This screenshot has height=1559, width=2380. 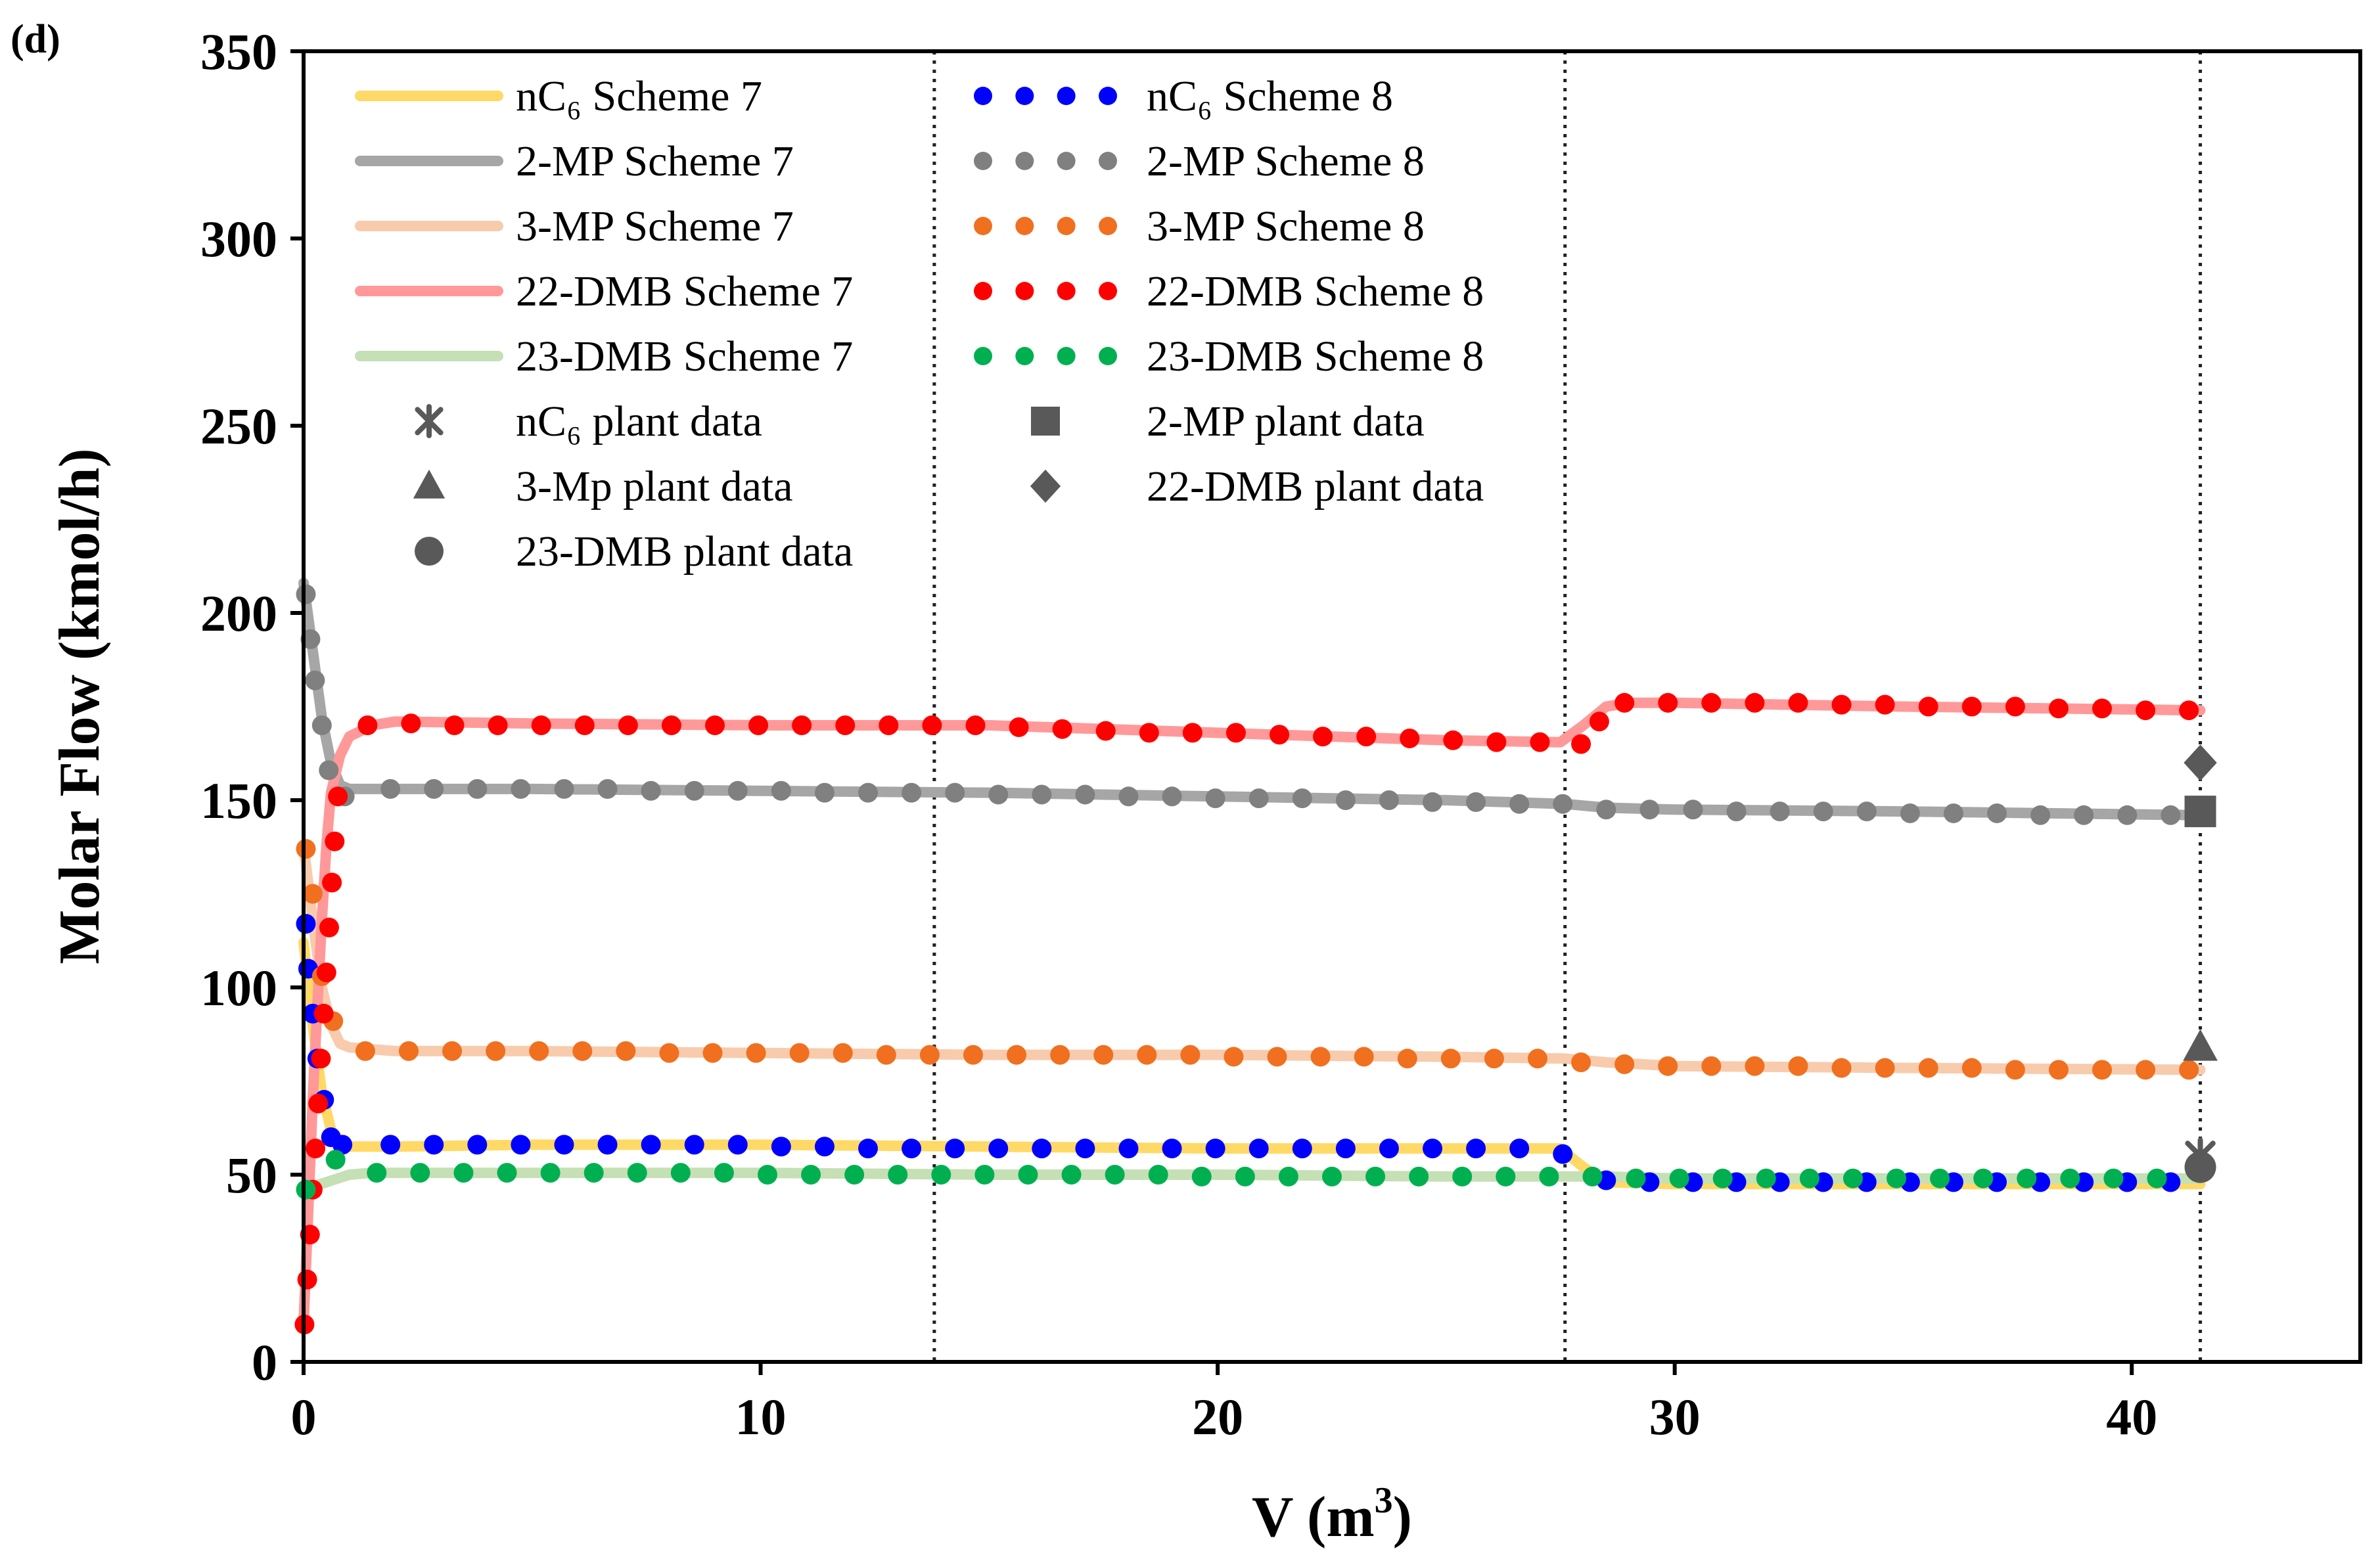 What do you see at coordinates (238, 238) in the screenshot?
I see `y-tick-label: 300` at bounding box center [238, 238].